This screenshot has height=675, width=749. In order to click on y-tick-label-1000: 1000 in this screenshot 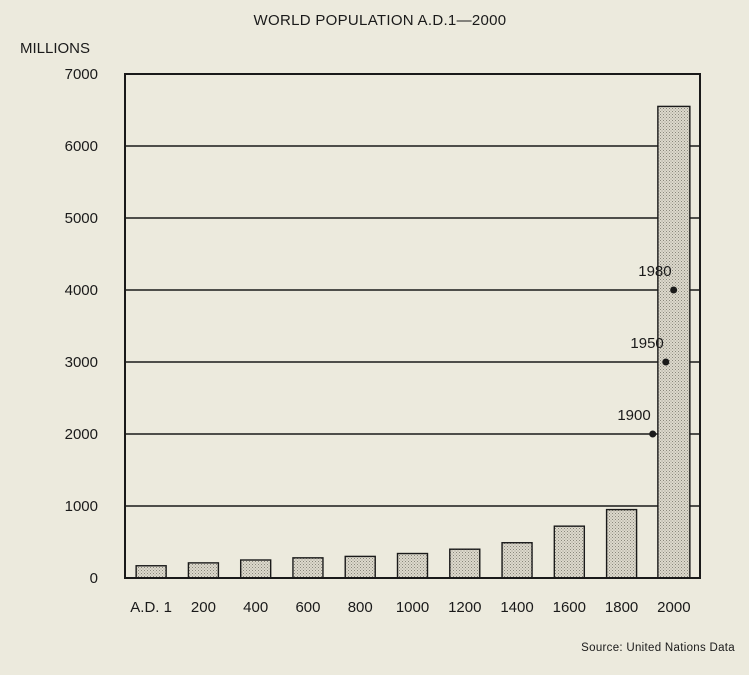, I will do `click(81, 506)`.